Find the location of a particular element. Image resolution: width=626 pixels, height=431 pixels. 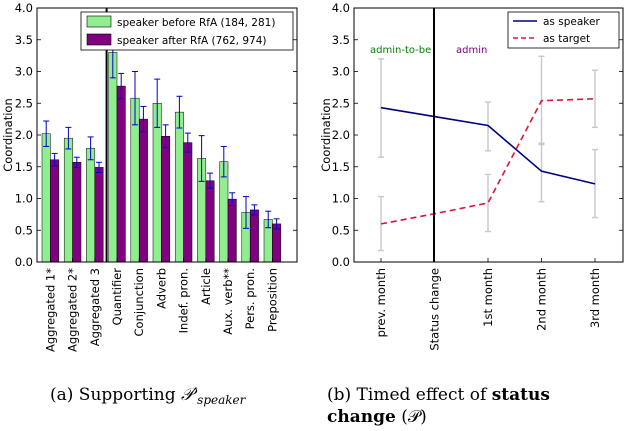

chart-a-xtick-label: Aux. verb** is located at coordinates (228, 301).